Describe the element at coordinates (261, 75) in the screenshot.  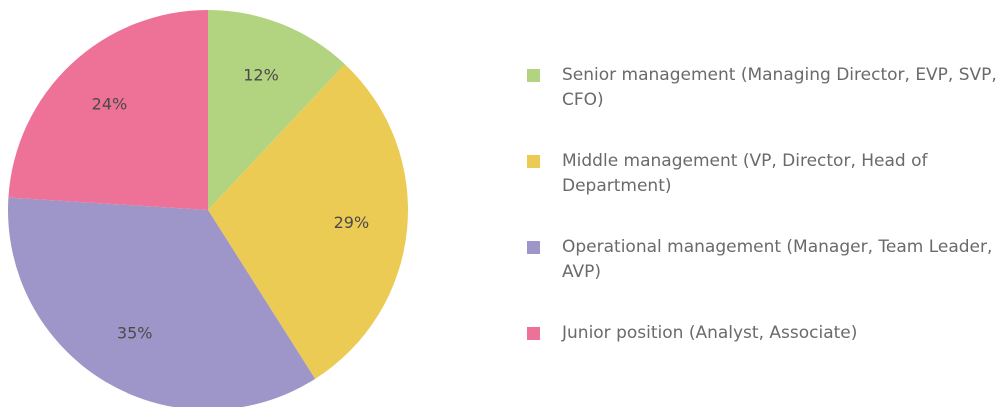
I see `slice-label: 12%` at that location.